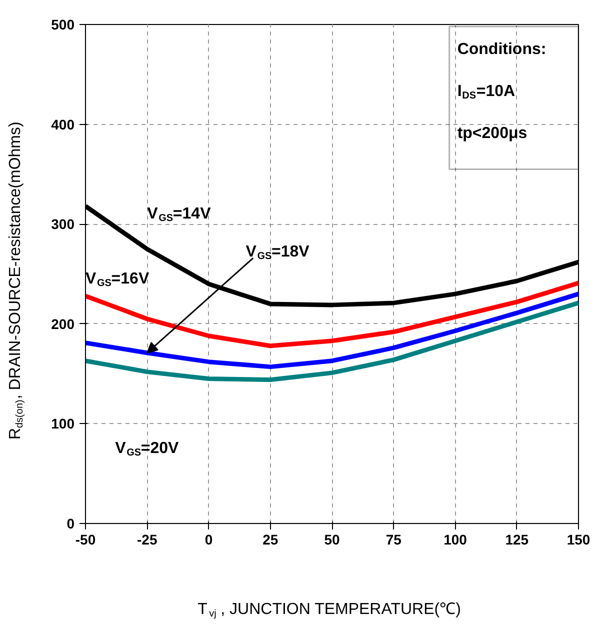 The width and height of the screenshot is (603, 627). What do you see at coordinates (578, 540) in the screenshot?
I see `x-tick-label: 150` at bounding box center [578, 540].